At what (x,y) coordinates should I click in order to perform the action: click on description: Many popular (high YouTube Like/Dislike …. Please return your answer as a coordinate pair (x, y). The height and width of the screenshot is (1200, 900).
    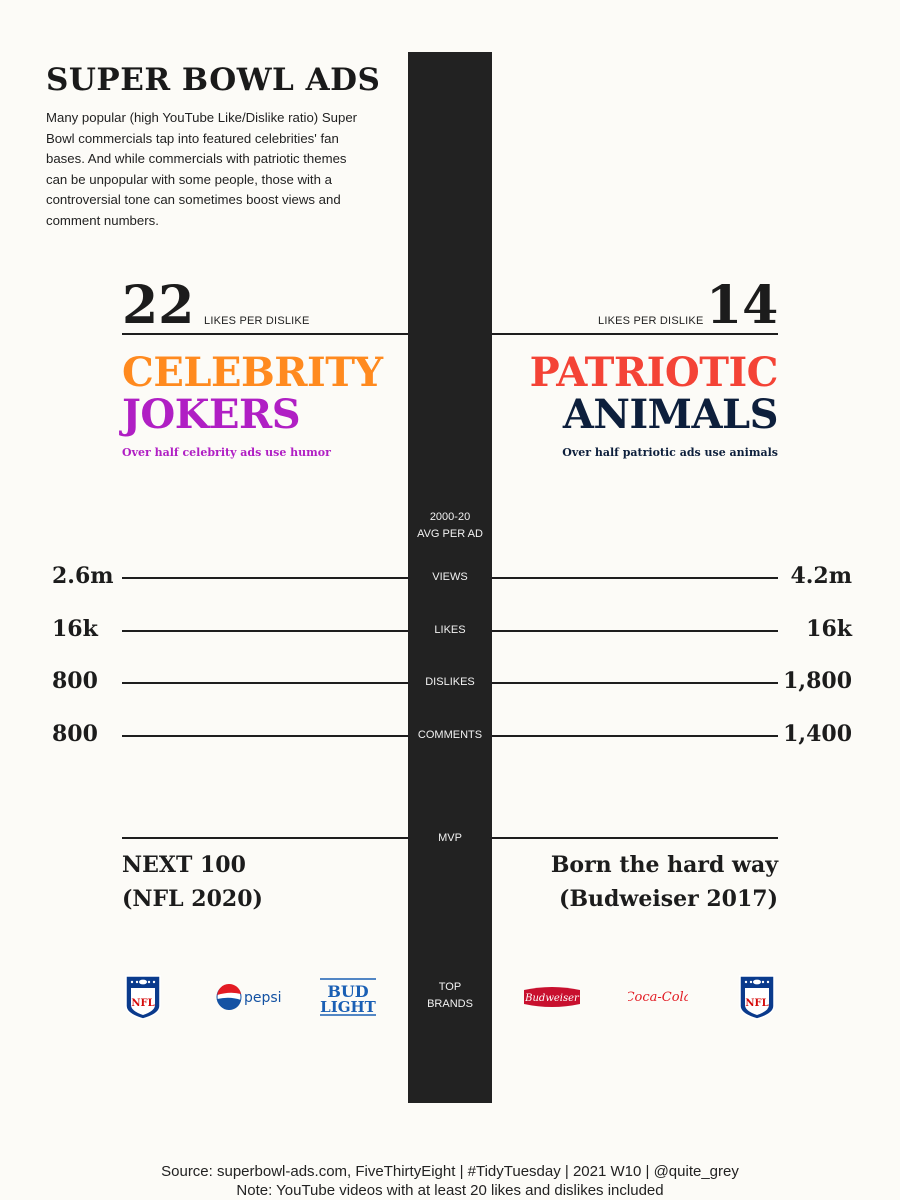
    Looking at the image, I should click on (202, 169).